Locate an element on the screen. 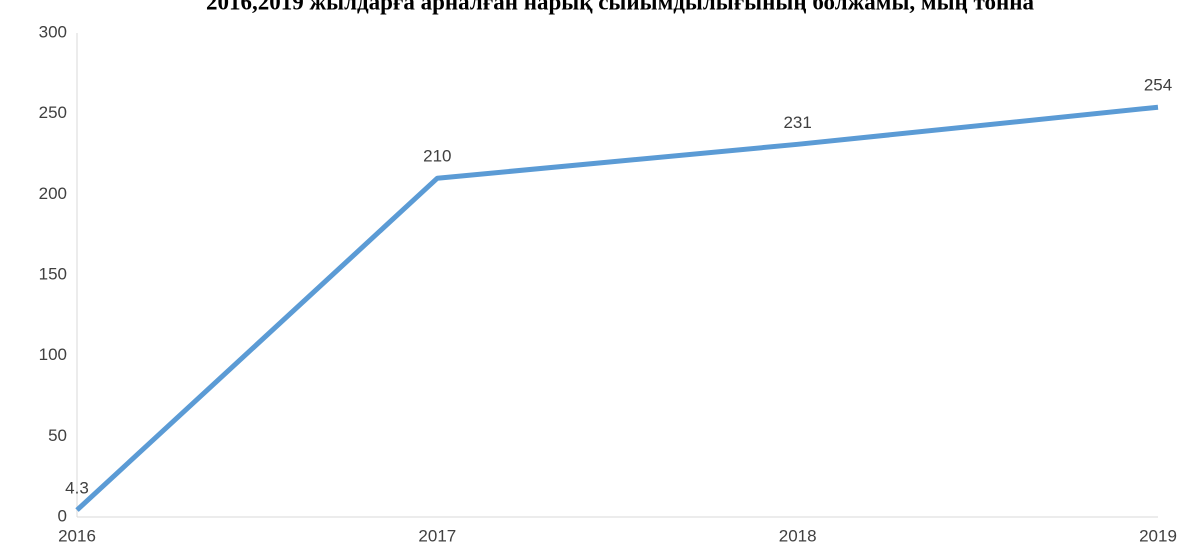 The width and height of the screenshot is (1194, 554). data-label: 231 is located at coordinates (797, 122).